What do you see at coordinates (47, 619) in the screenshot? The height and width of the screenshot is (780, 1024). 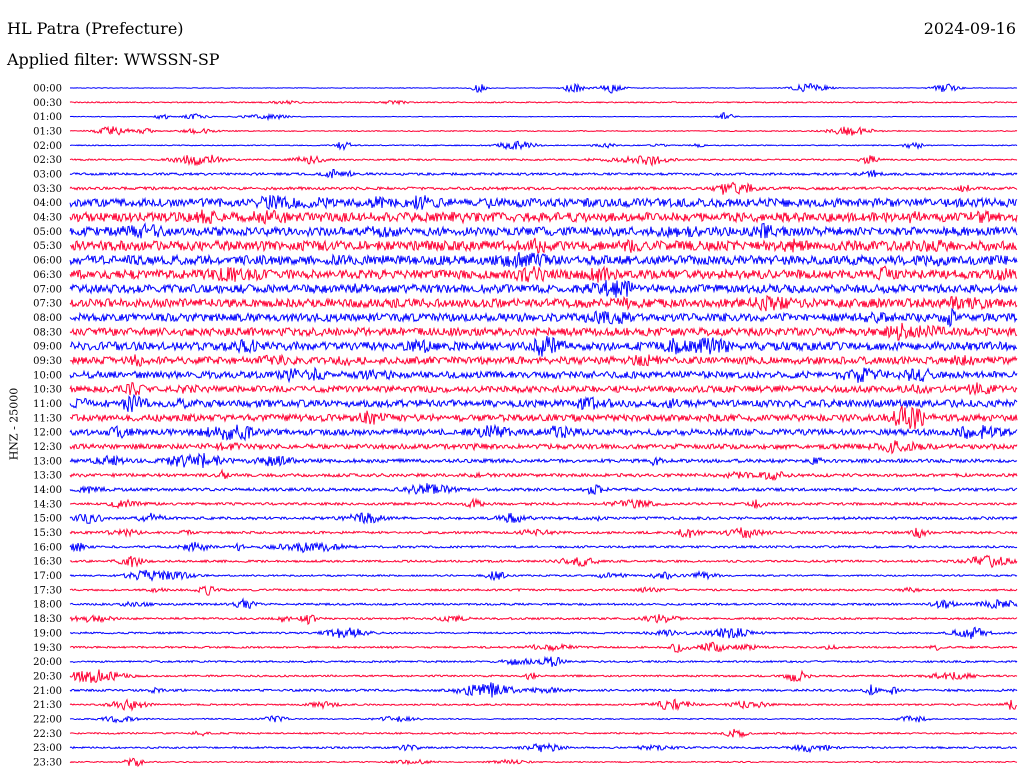 I see `row-time-label: 18:30` at bounding box center [47, 619].